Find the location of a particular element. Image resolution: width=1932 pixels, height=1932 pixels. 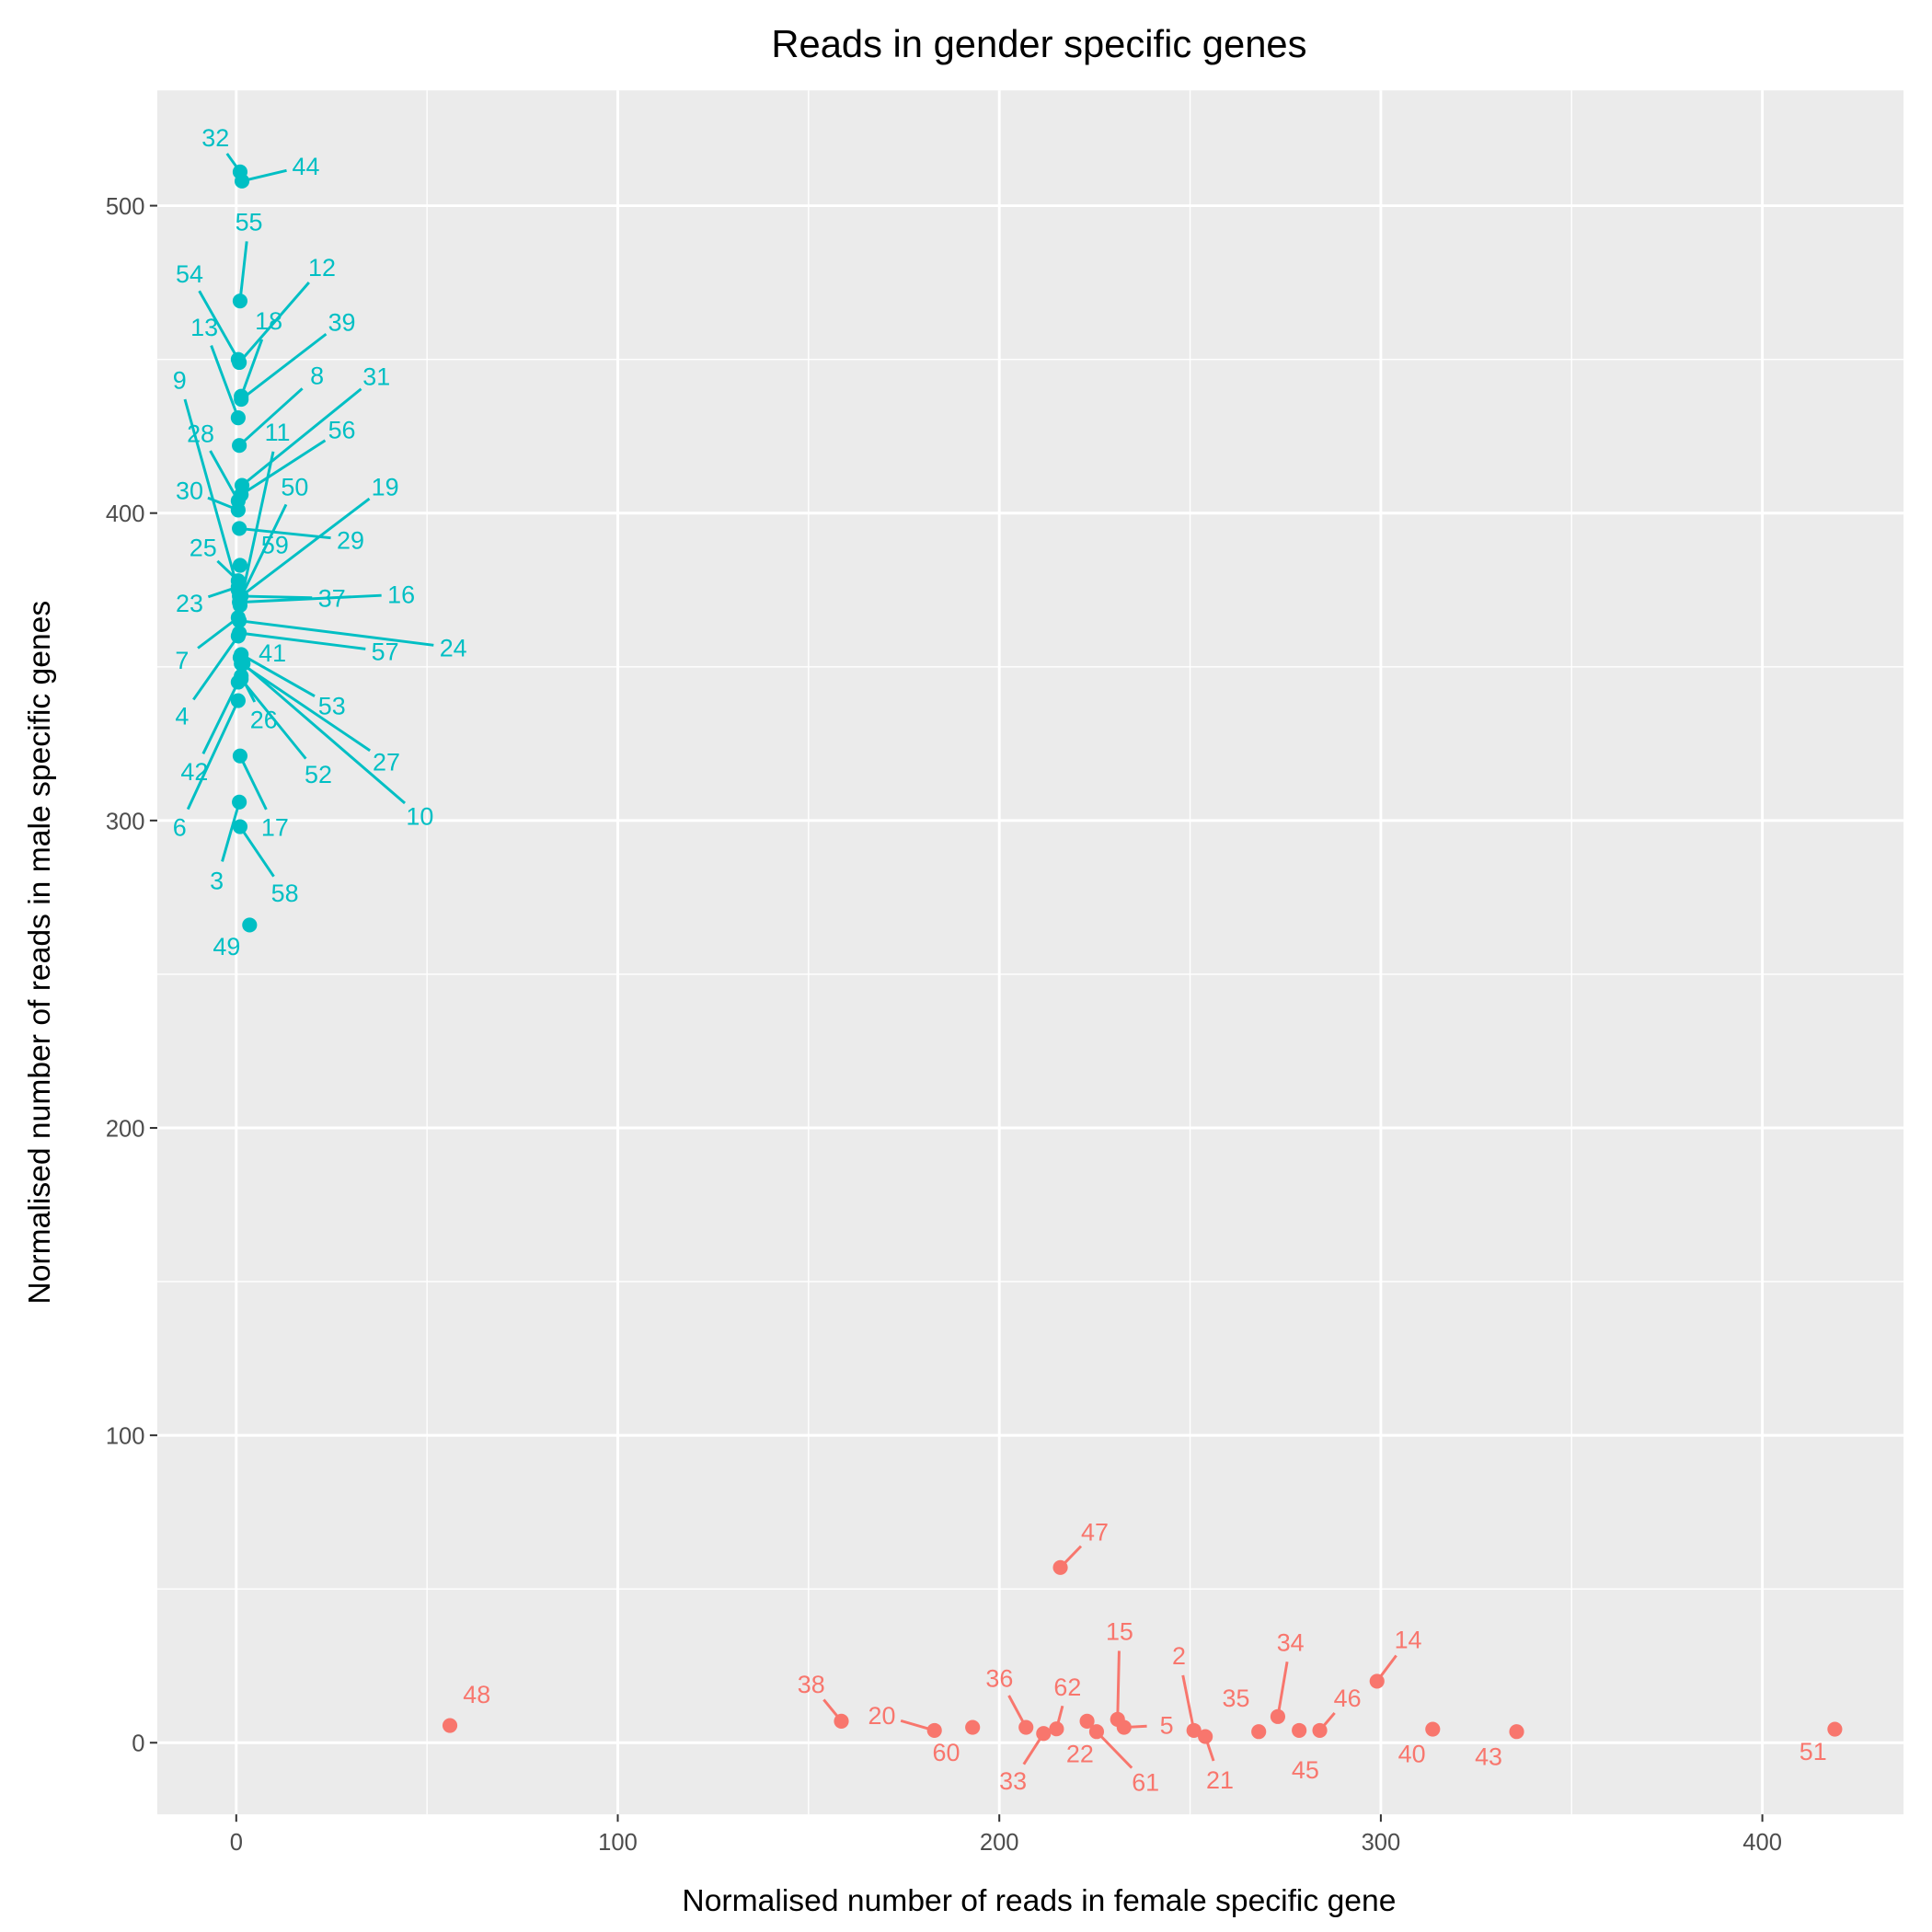

point-label-57: 57 is located at coordinates (385, 652).